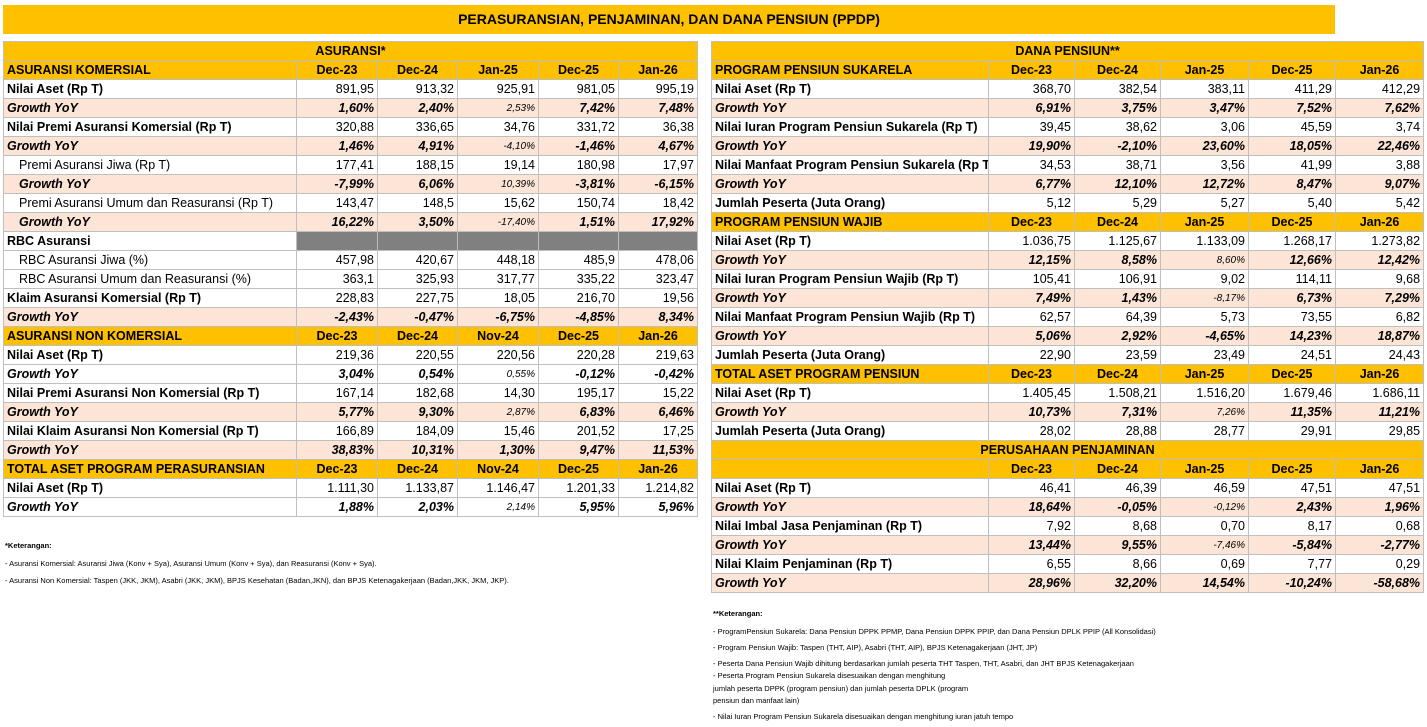 This screenshot has width=1427, height=727. Describe the element at coordinates (417, 488) in the screenshot. I see `value-cell: 1.133,87` at that location.